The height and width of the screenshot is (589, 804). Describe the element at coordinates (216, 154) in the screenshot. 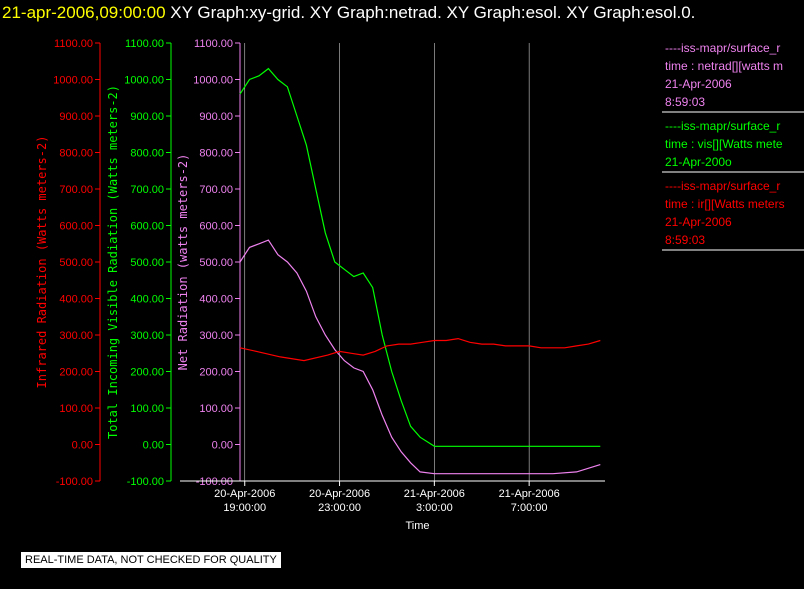

I see `net-y-tick-label: 800.00` at that location.